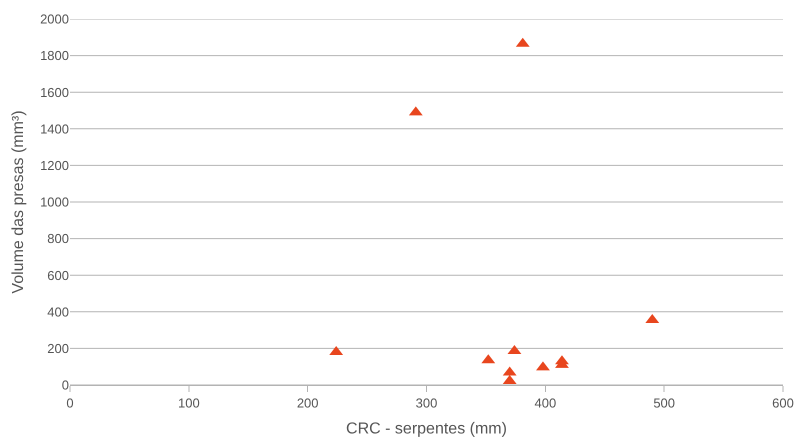 Image resolution: width=806 pixels, height=446 pixels. I want to click on x-tick-label: 500, so click(664, 403).